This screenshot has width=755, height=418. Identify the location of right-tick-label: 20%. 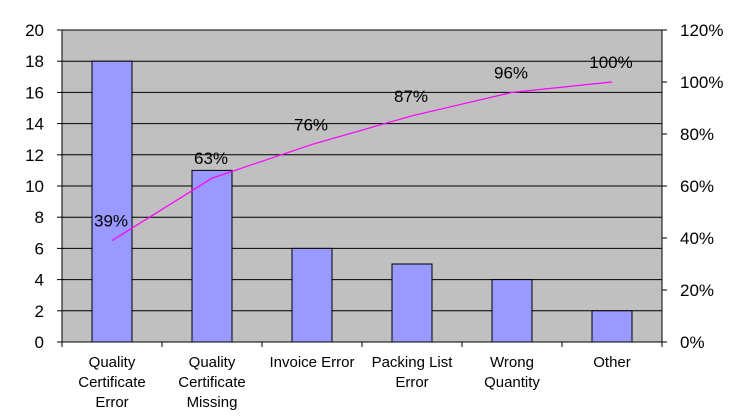
(697, 290).